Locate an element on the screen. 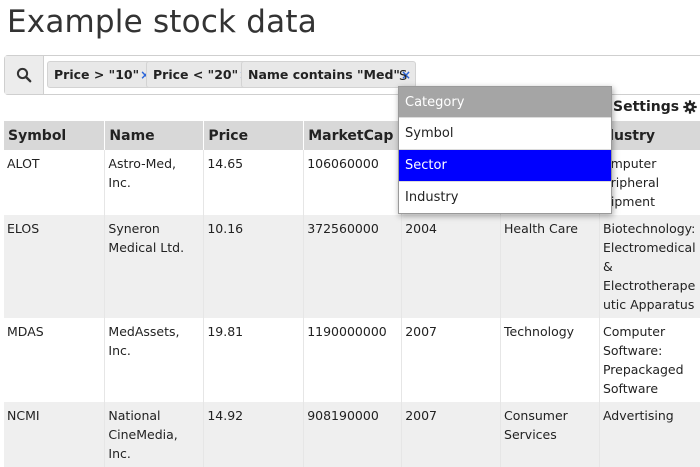  cell-price: 10.16 is located at coordinates (254, 266).